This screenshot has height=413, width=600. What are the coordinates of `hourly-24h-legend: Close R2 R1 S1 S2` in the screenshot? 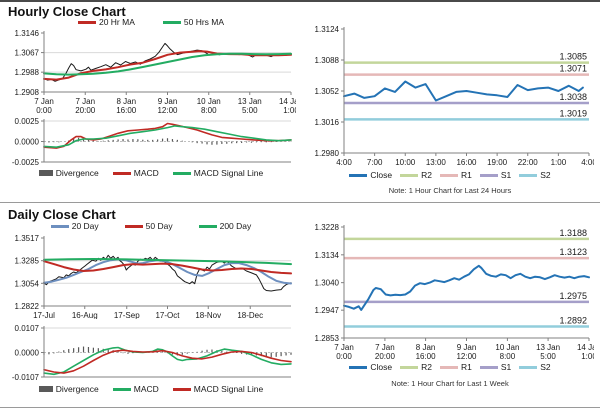 It's located at (450, 175).